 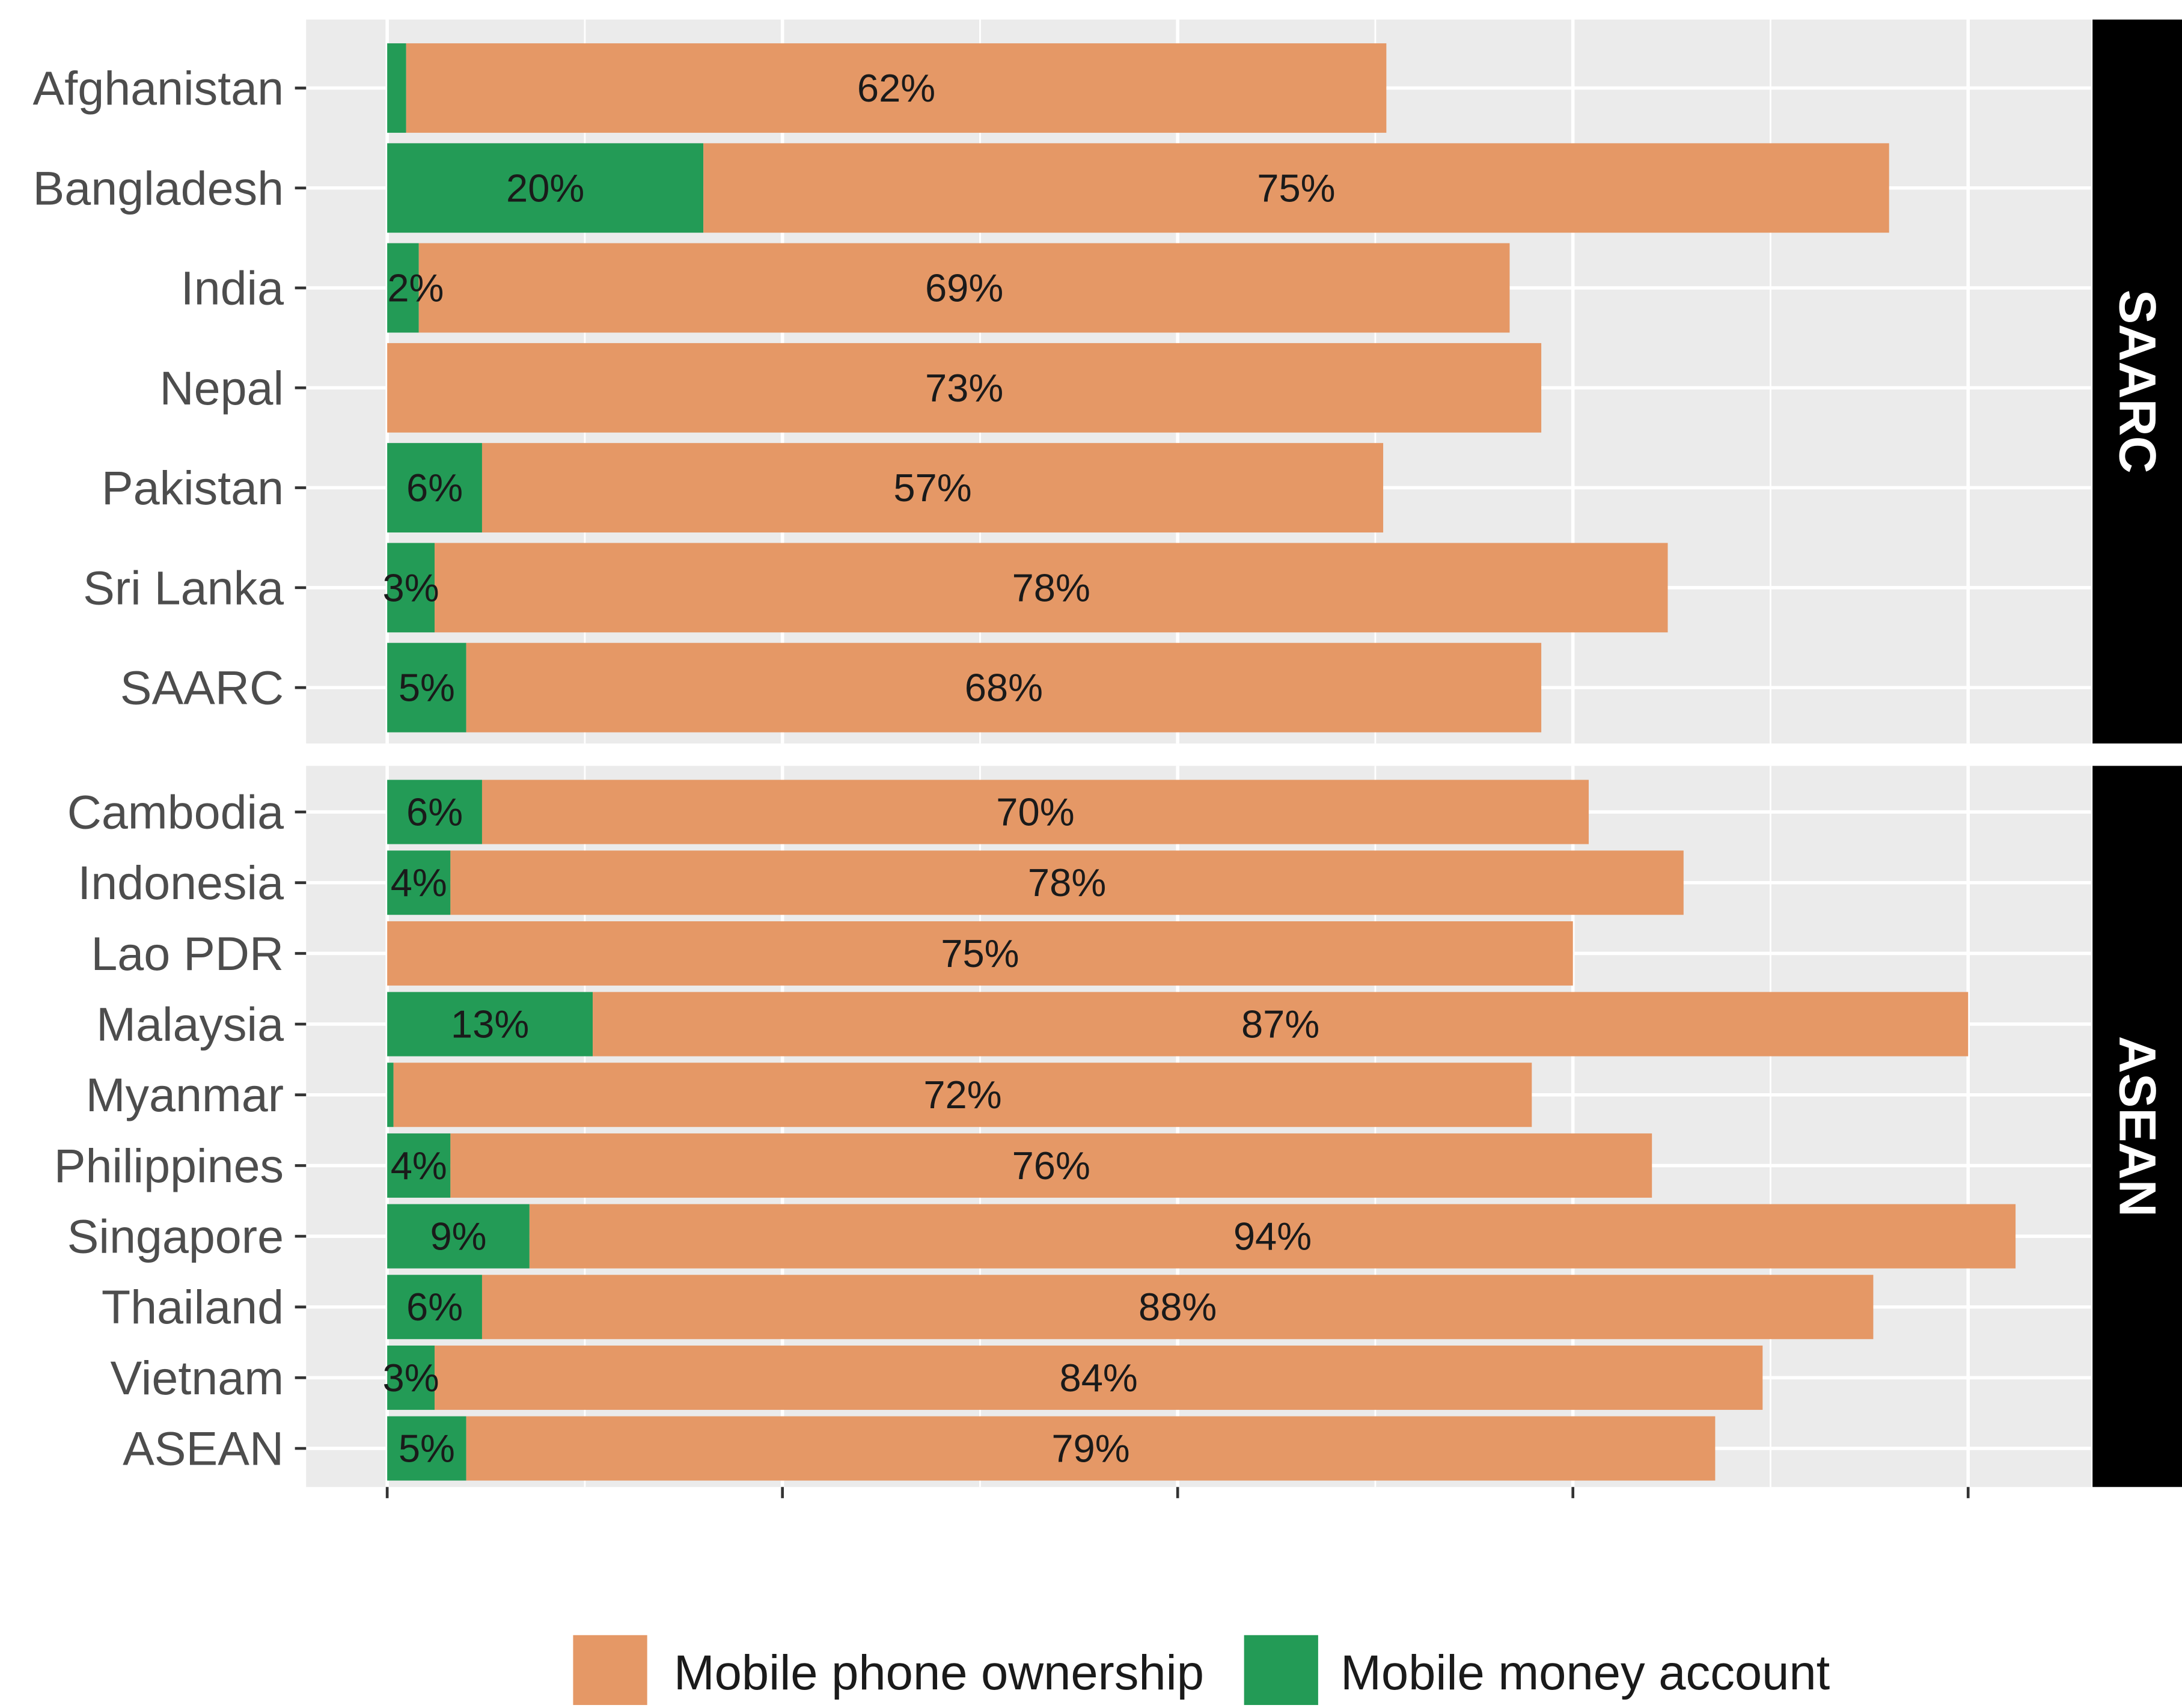 What do you see at coordinates (203, 1449) in the screenshot?
I see `category-label: ASEAN` at bounding box center [203, 1449].